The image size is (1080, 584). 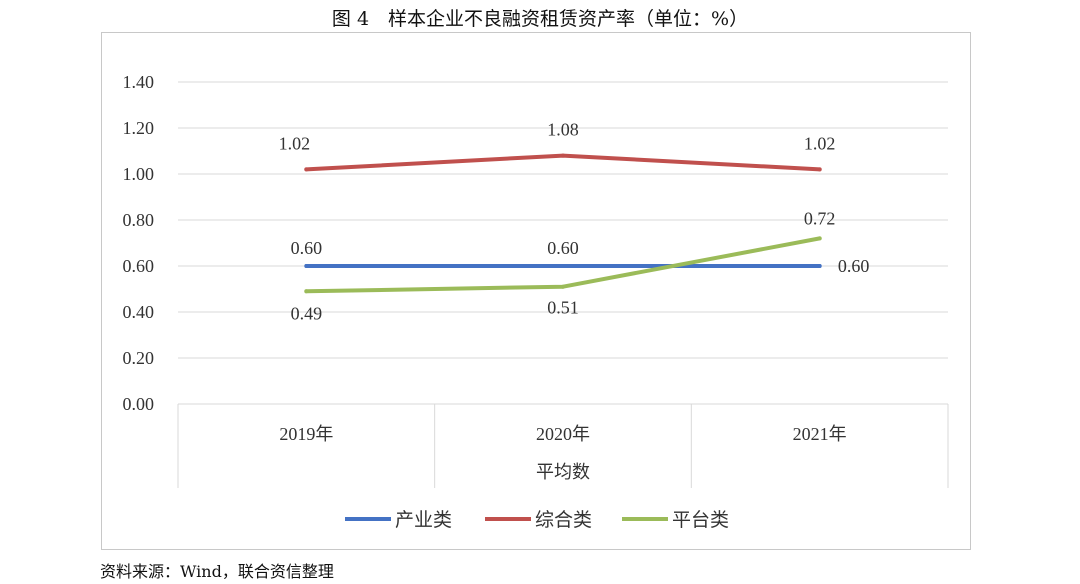 What do you see at coordinates (563, 472) in the screenshot?
I see `x-axis-label: 平均数` at bounding box center [563, 472].